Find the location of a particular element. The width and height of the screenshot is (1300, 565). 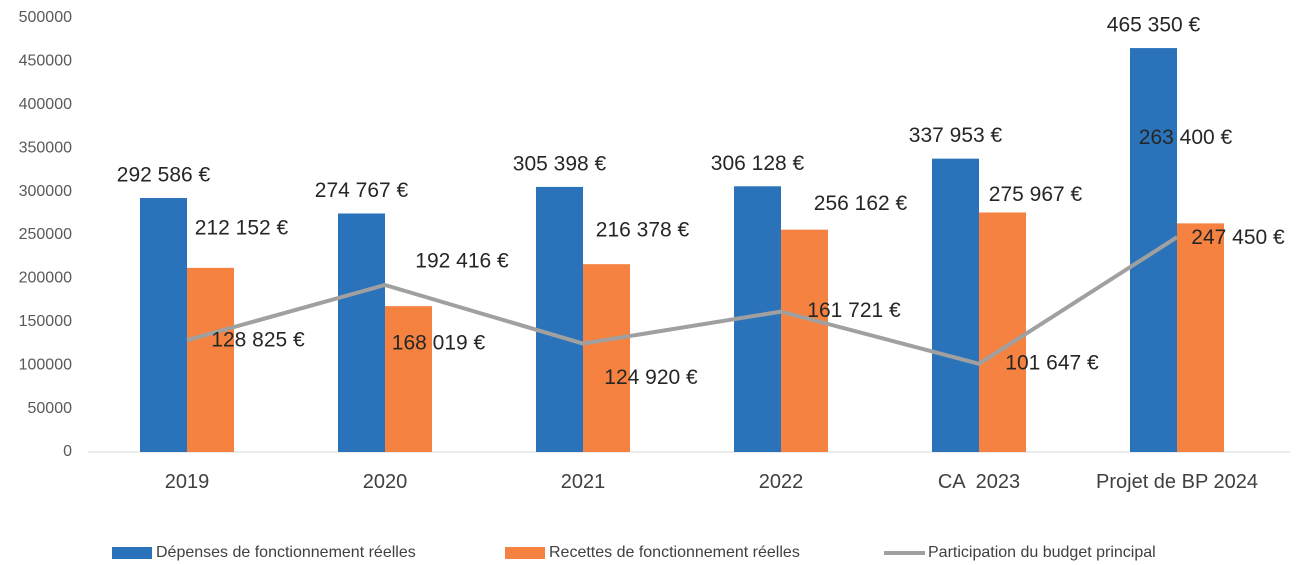

y-tick-label: 500000 is located at coordinates (45, 17).